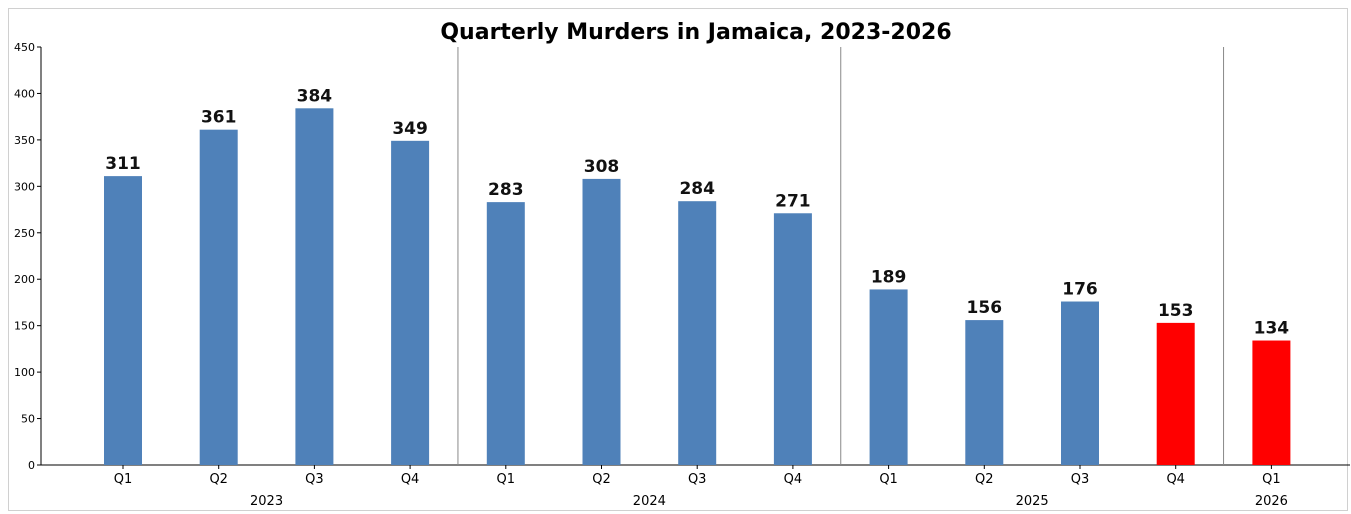 The width and height of the screenshot is (1351, 514). Describe the element at coordinates (31, 465) in the screenshot. I see `y-tick-label: 0` at that location.